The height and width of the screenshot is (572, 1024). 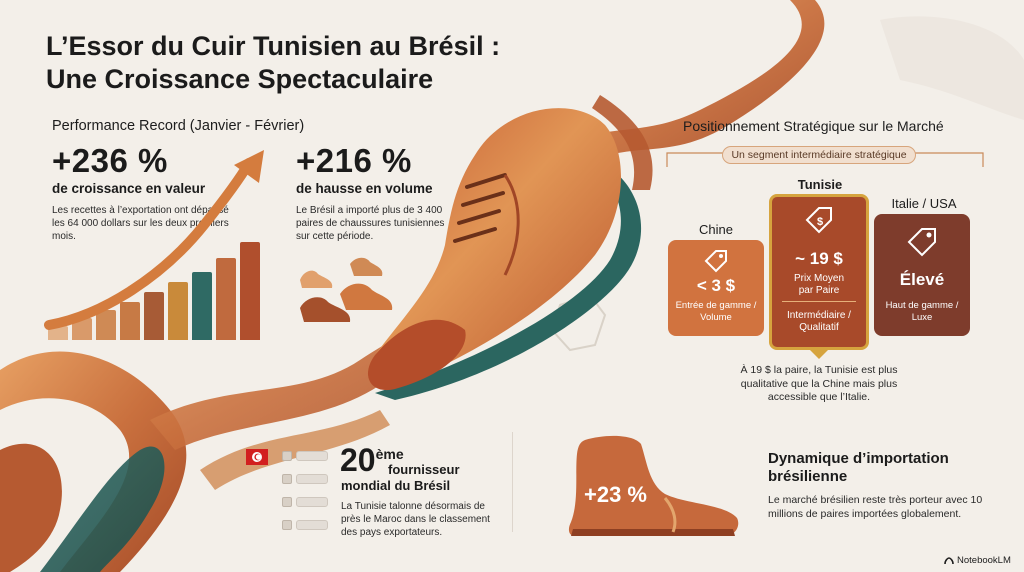 I want to click on shoes-pair-icon, so click(x=346, y=289).